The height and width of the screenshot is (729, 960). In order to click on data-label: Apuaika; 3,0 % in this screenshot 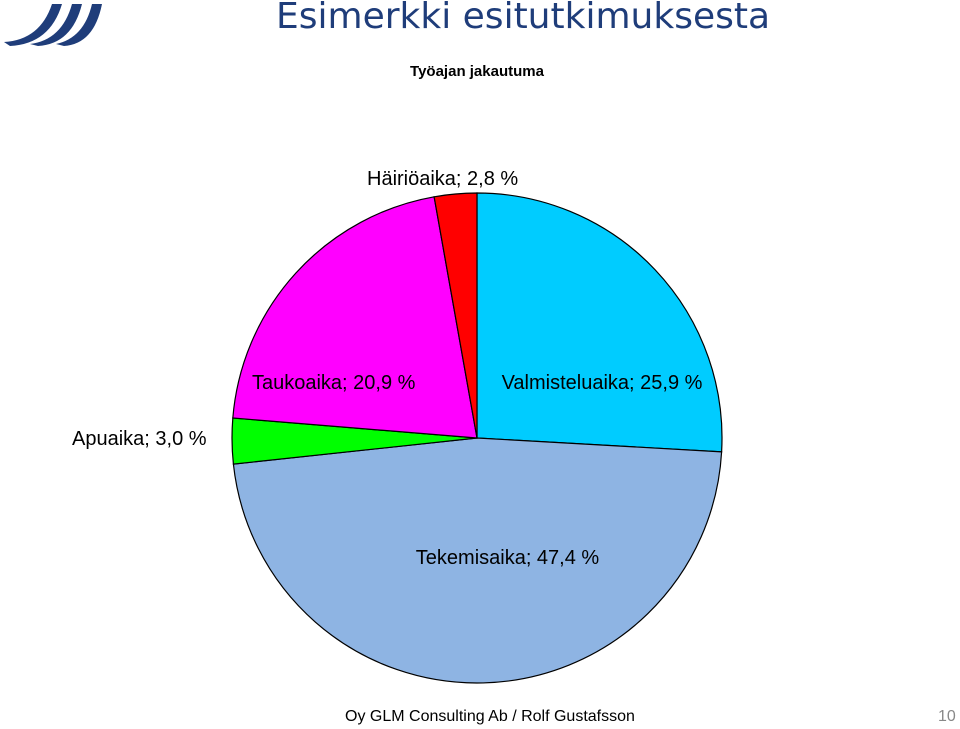, I will do `click(139, 439)`.